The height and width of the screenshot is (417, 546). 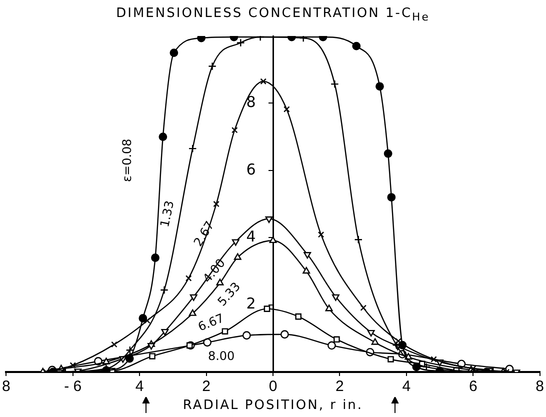 What do you see at coordinates (273, 15) in the screenshot?
I see `chart-title: DIMENSIONLESS CONCENTRATION 1-C$_{He}$` at bounding box center [273, 15].